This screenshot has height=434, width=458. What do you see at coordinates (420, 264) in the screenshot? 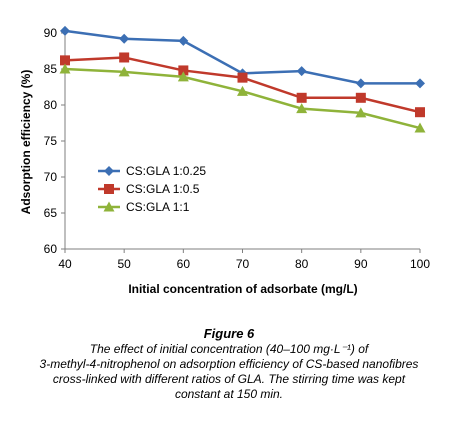
I see `x-tick-label: 100` at bounding box center [420, 264].